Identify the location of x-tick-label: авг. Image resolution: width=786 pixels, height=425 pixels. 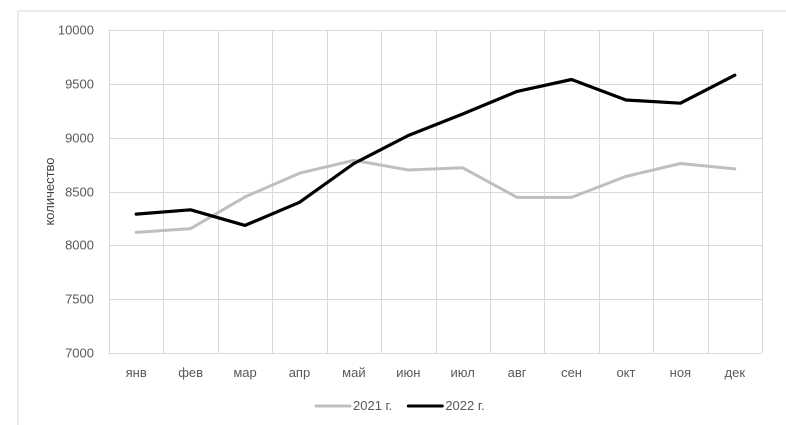
(517, 372).